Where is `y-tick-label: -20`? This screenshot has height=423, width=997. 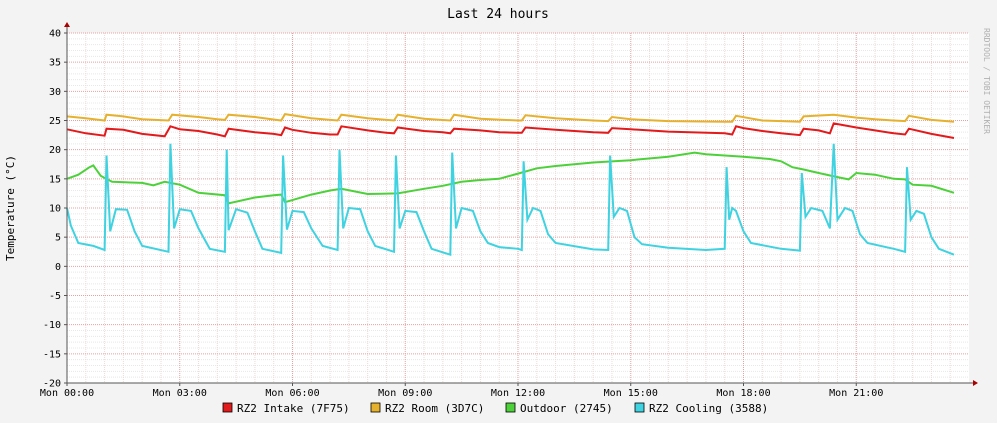 y-tick-label: -20 is located at coordinates (52, 384).